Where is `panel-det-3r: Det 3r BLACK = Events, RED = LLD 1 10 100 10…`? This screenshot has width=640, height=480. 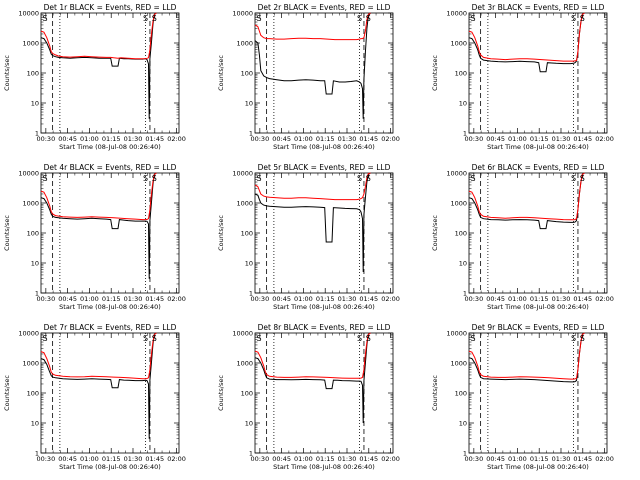 panel-det-3r: Det 3r BLACK = Events, RED = LLD 1 10 100 10… is located at coordinates (522, 77).